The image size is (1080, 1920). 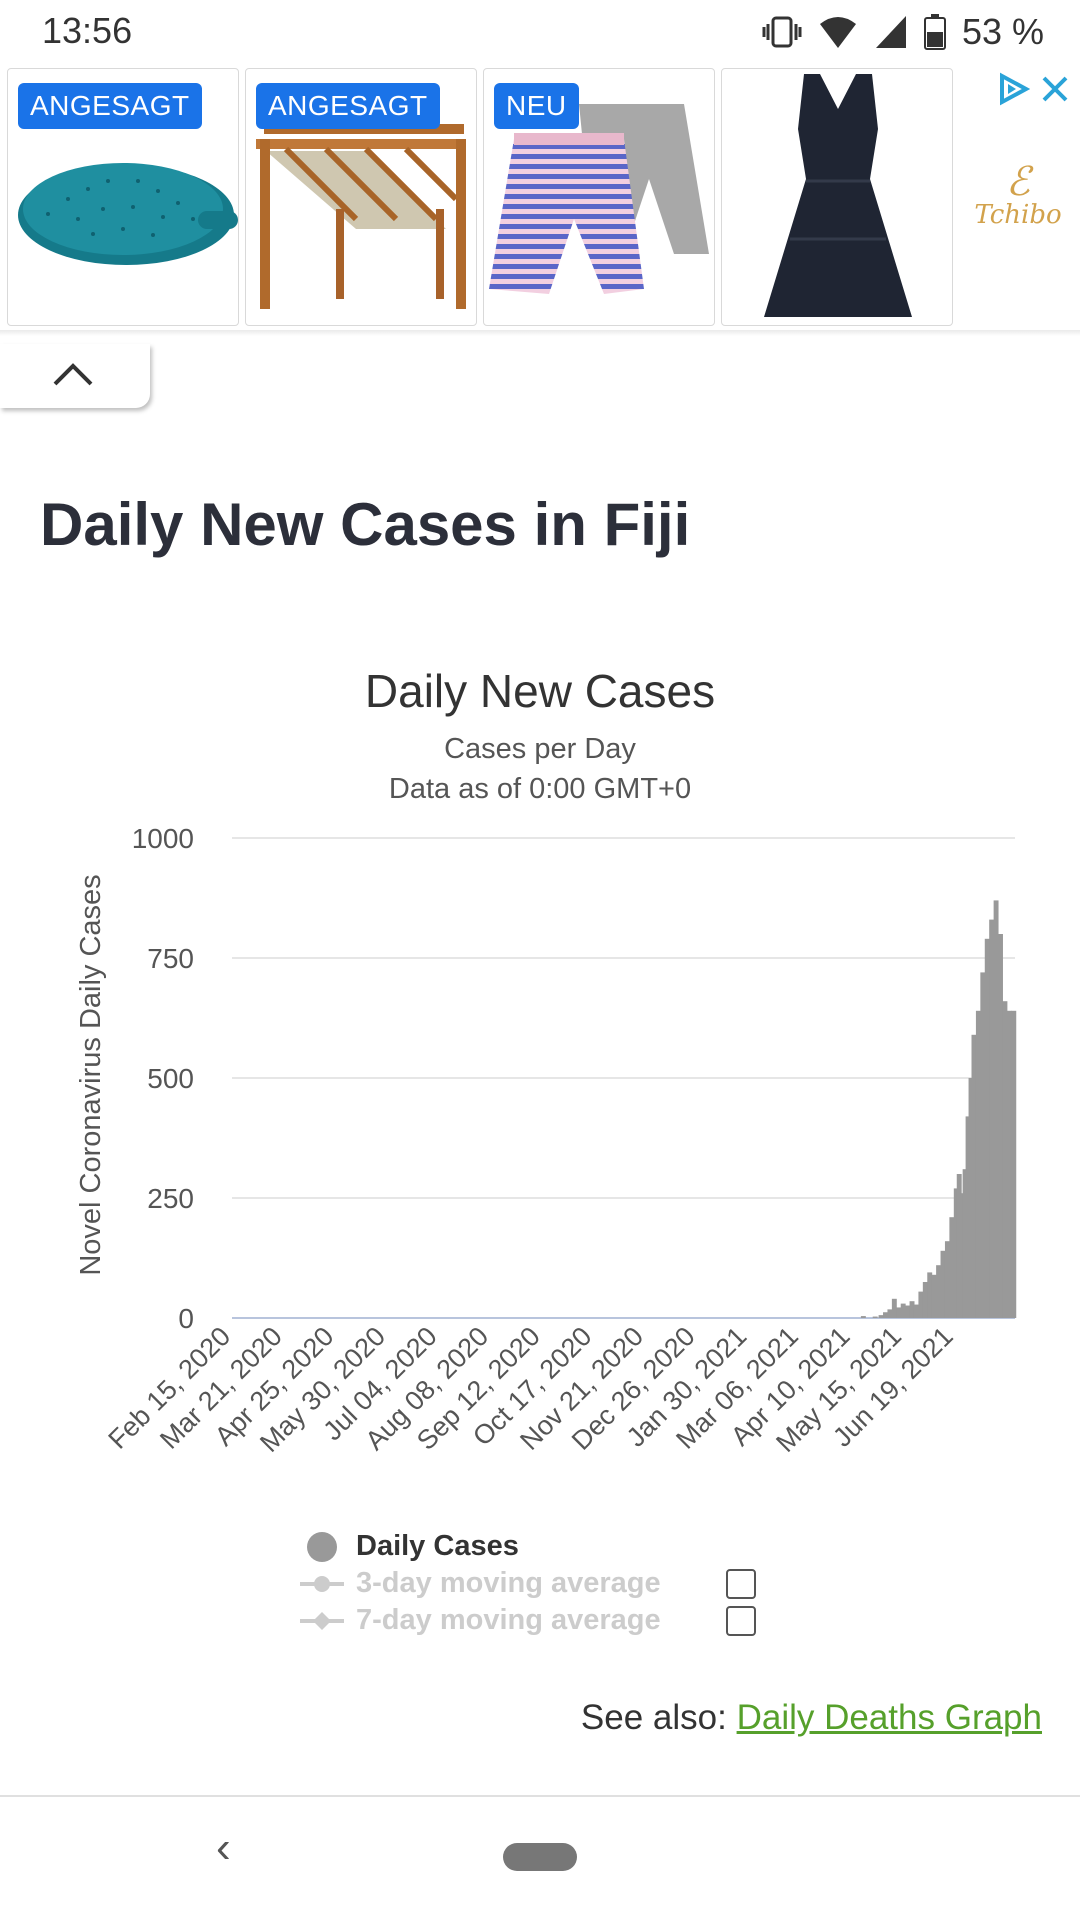 I want to click on chart-title: Daily New Cases, so click(x=540, y=691).